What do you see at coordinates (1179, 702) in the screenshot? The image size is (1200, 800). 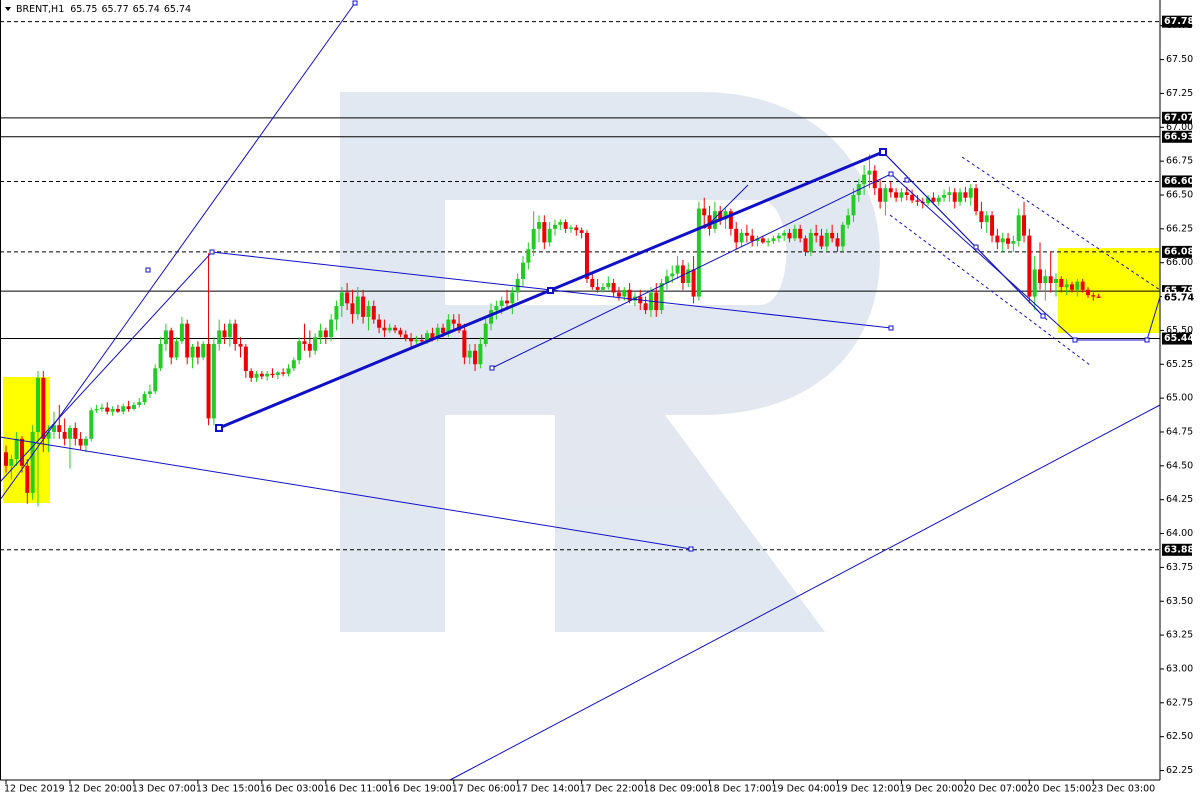 I see `y-tick-label: 62.75` at bounding box center [1179, 702].